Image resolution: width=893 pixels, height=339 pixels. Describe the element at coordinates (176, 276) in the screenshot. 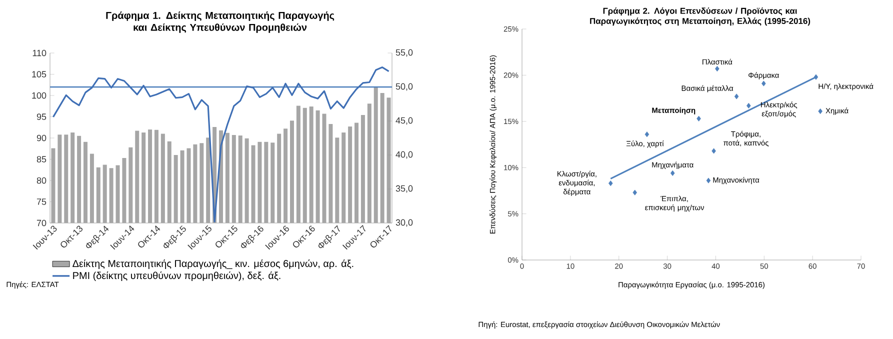

I see `legend-label: PMI (δείκτης υπευθύνων προμηθειών), δεξ. άξ.` at that location.